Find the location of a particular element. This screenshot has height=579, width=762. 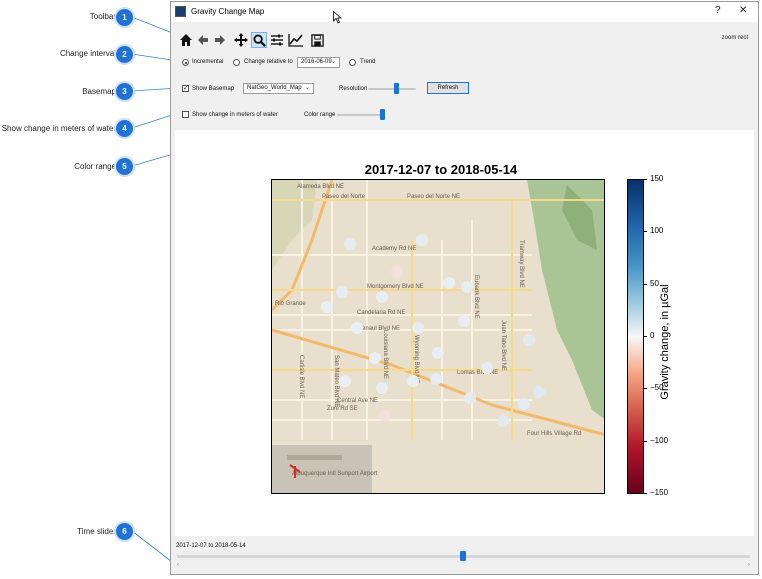

change-relative-label: Change relative to is located at coordinates (268, 62).